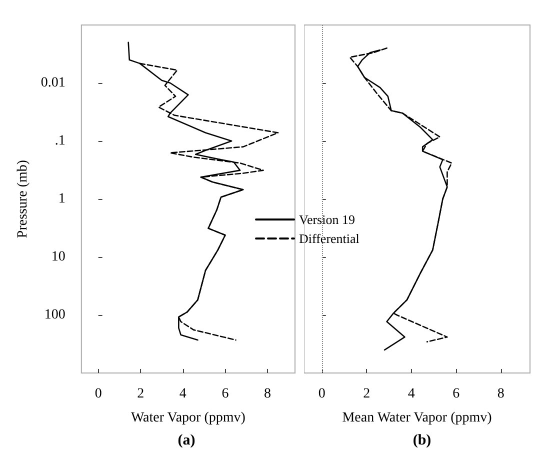 The image size is (541, 463). What do you see at coordinates (55, 315) in the screenshot?
I see `y-tick-label: 100` at bounding box center [55, 315].